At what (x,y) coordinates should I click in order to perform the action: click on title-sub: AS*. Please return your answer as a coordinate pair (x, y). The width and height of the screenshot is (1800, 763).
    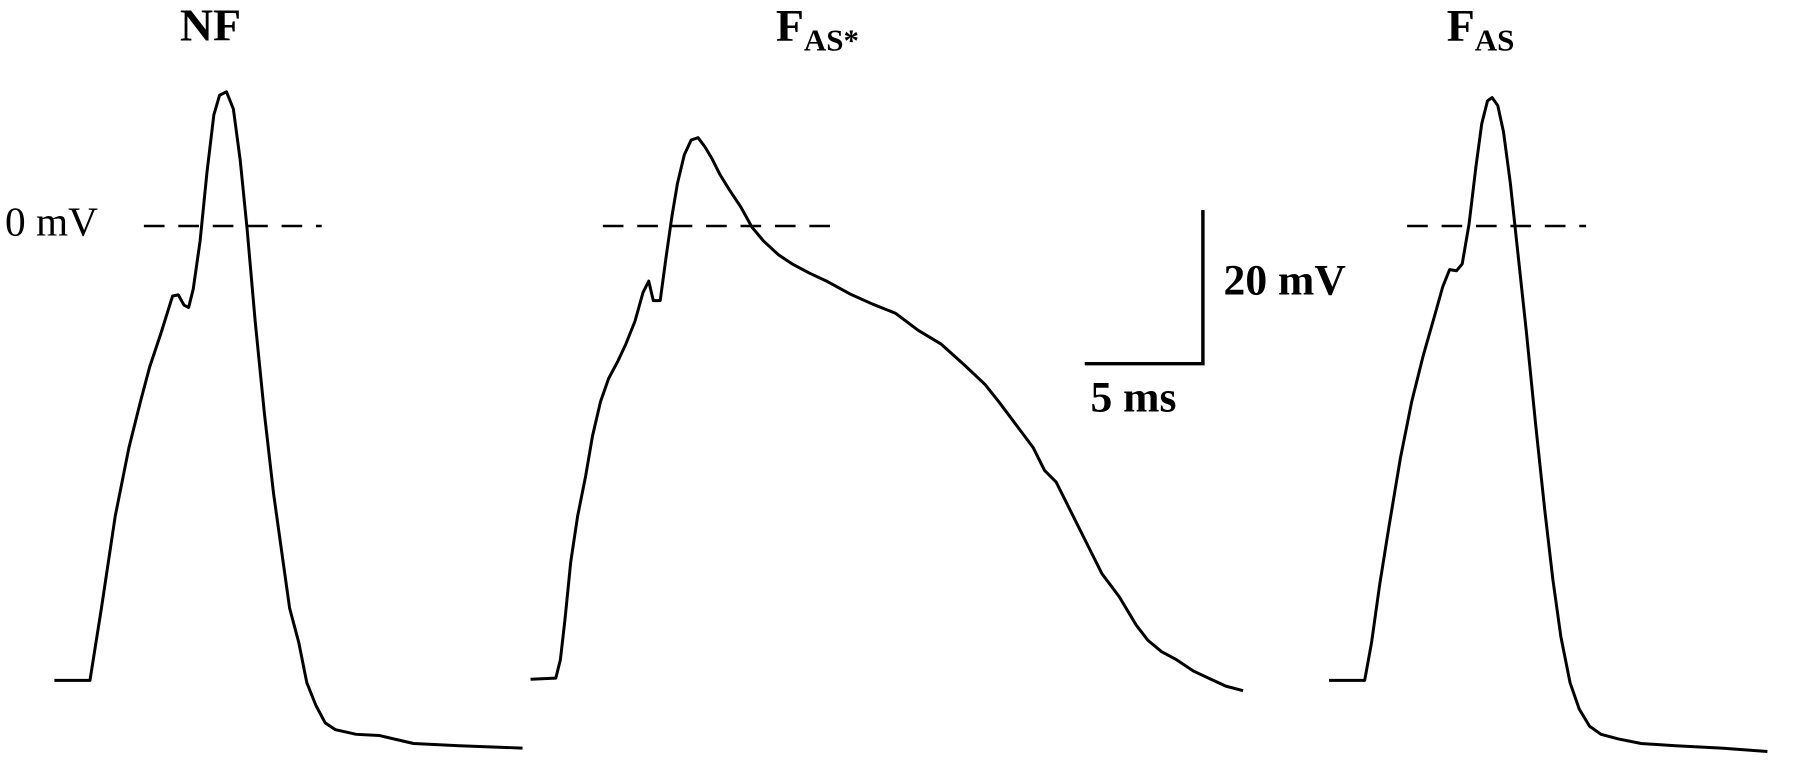
    Looking at the image, I should click on (831, 40).